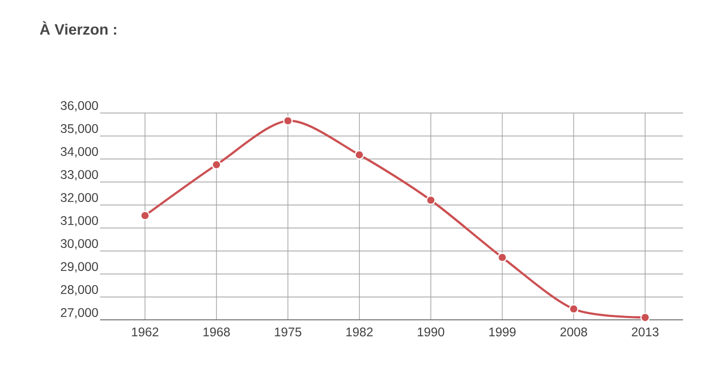 This screenshot has width=721, height=375. What do you see at coordinates (79, 267) in the screenshot?
I see `y-tick-label: 29,000` at bounding box center [79, 267].